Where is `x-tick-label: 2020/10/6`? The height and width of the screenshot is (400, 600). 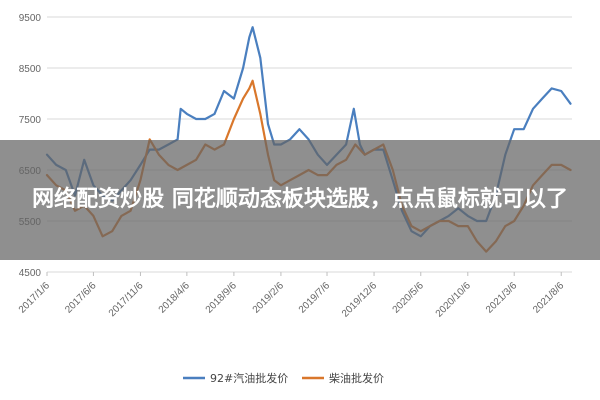 x-tick-label: 2020/10/6 is located at coordinates (454, 300).